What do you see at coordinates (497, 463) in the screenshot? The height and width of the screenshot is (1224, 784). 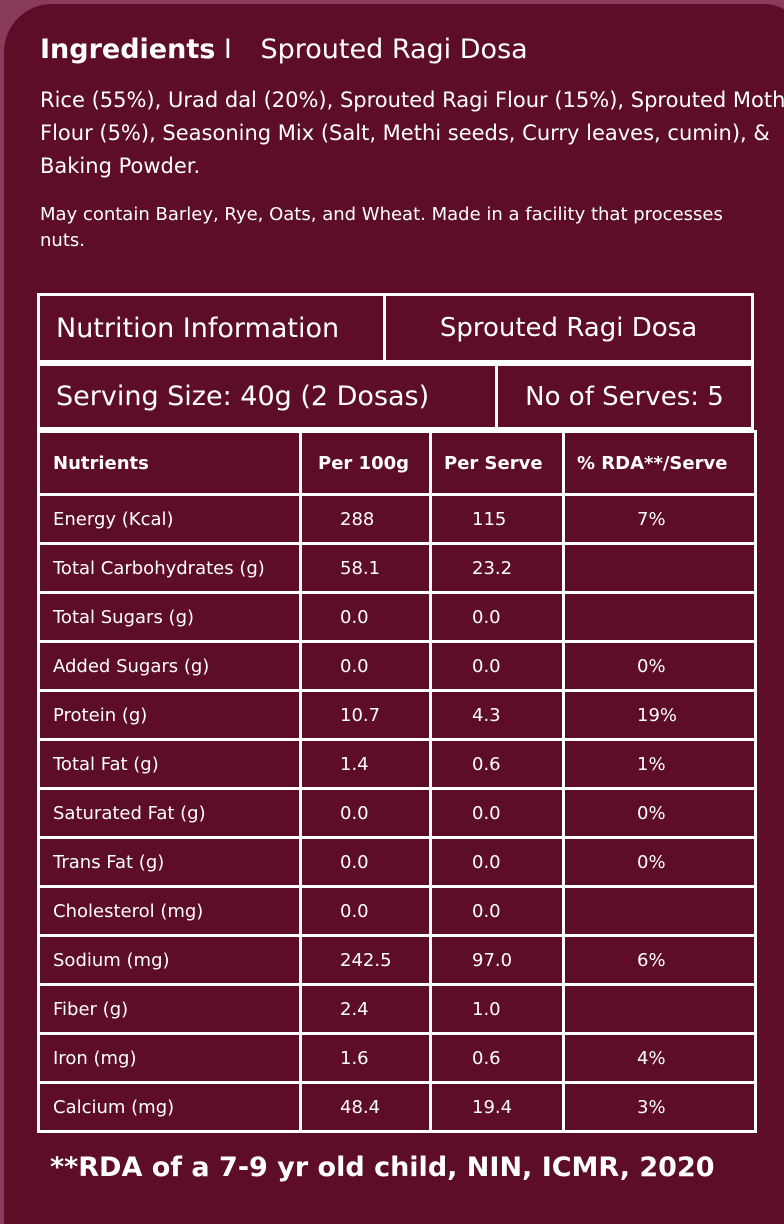 I see `header-per-serve: Per Serve` at bounding box center [497, 463].